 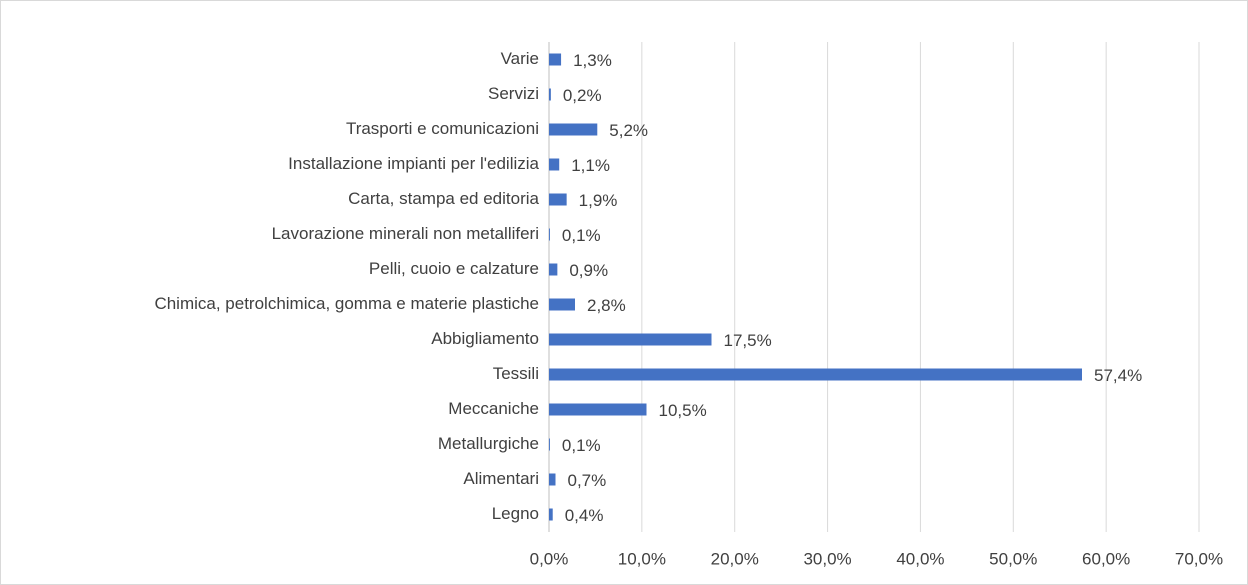 I want to click on data-label: 0,7%, so click(x=587, y=480).